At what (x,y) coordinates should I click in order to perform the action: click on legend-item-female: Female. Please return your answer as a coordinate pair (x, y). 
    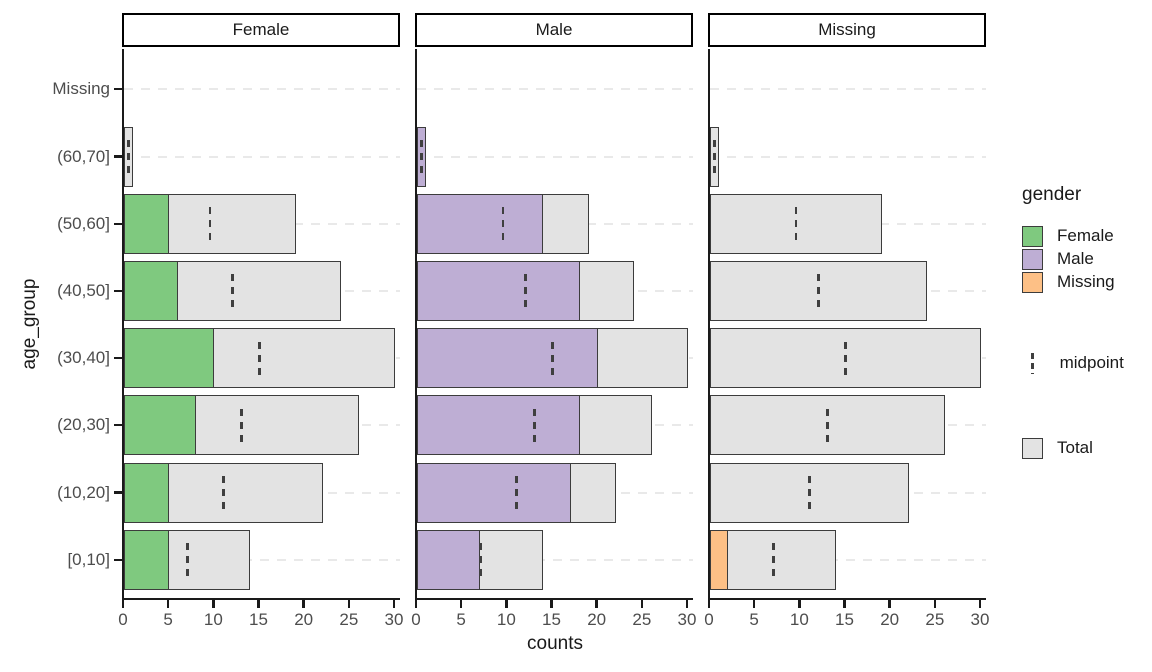
    Looking at the image, I should click on (1068, 236).